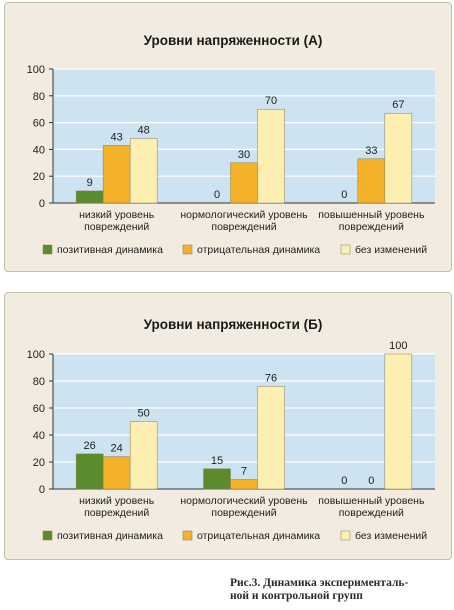 The width and height of the screenshot is (454, 610). What do you see at coordinates (217, 461) in the screenshot?
I see `bar-value-label: 15` at bounding box center [217, 461].